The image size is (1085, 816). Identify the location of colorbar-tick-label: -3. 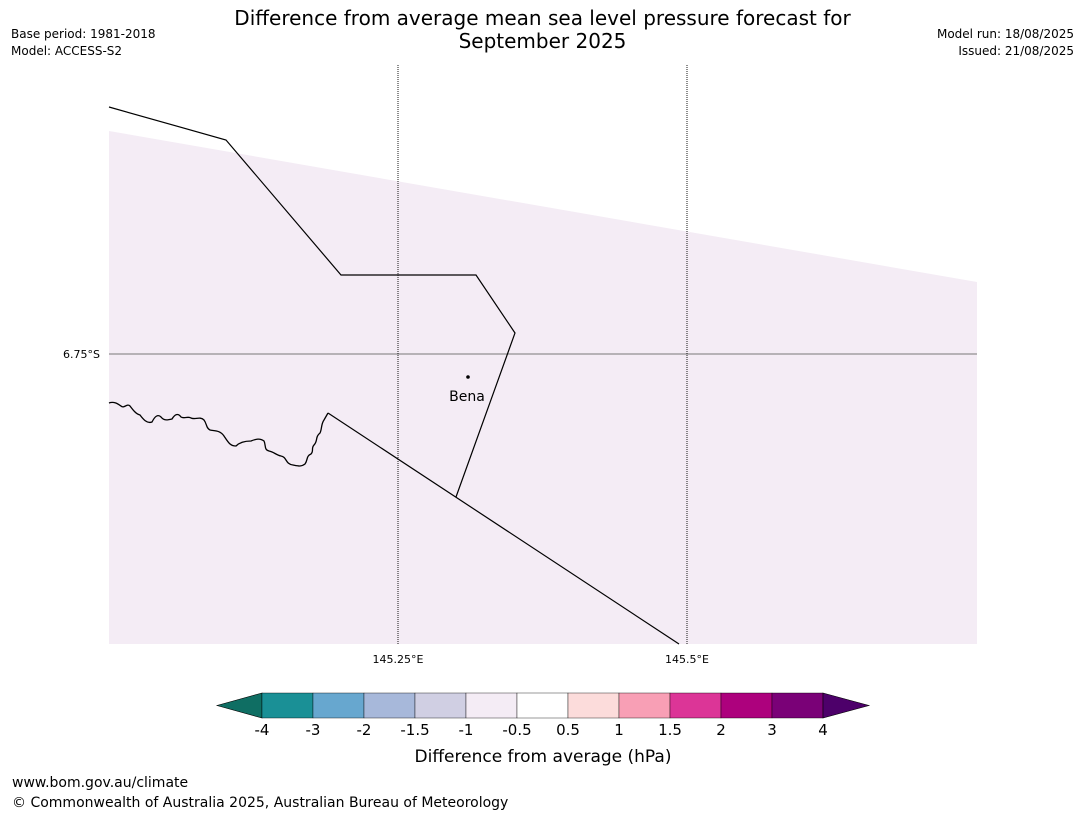
(313, 730).